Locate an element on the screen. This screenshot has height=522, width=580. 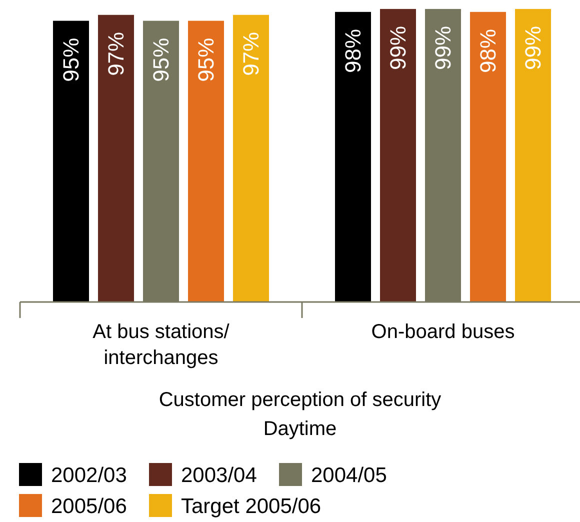
x-axis-title: Customer perception of security Daytime is located at coordinates (300, 414).